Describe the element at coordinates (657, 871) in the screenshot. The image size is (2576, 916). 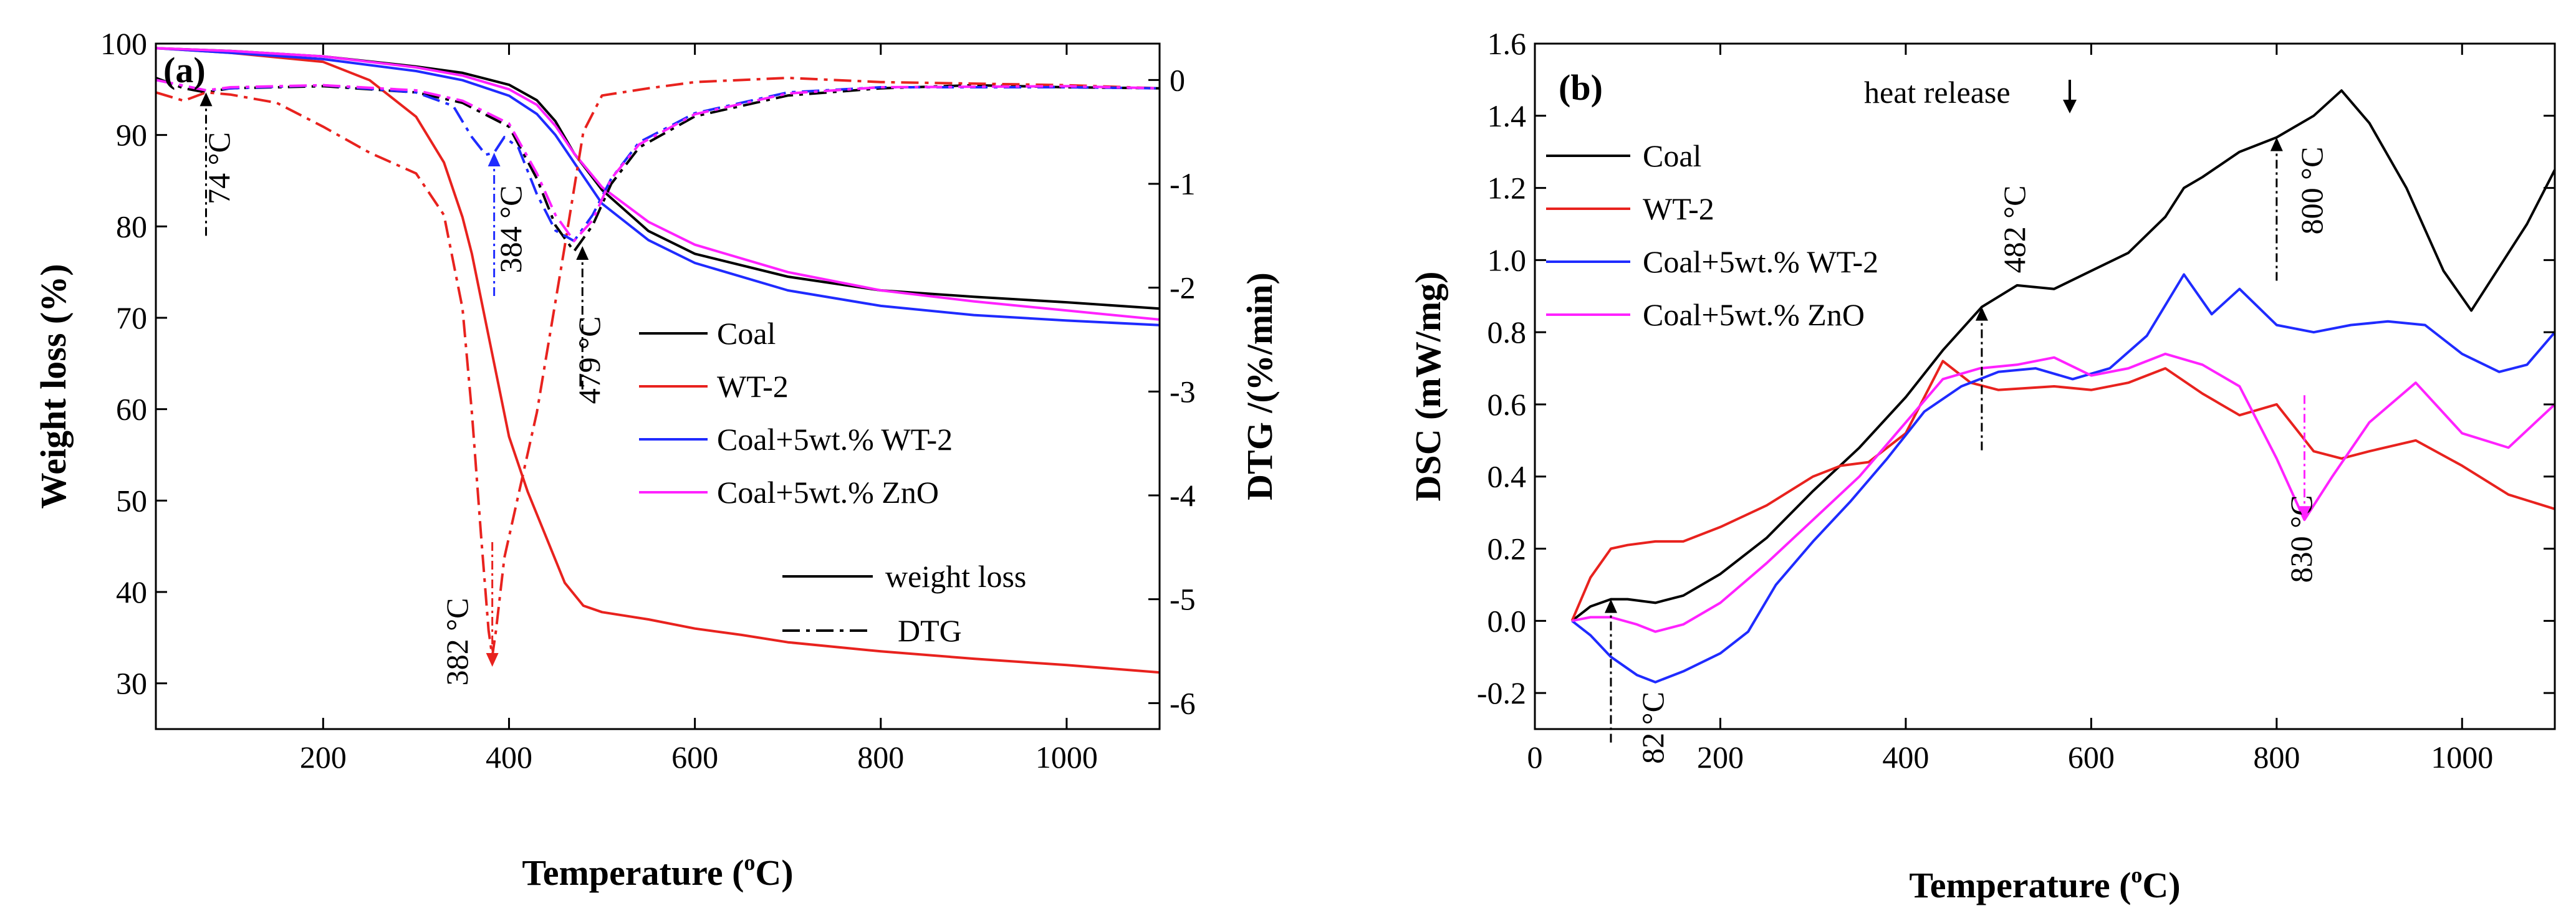
I see `panel-a-x-axis-label: Temperature (oC)` at that location.